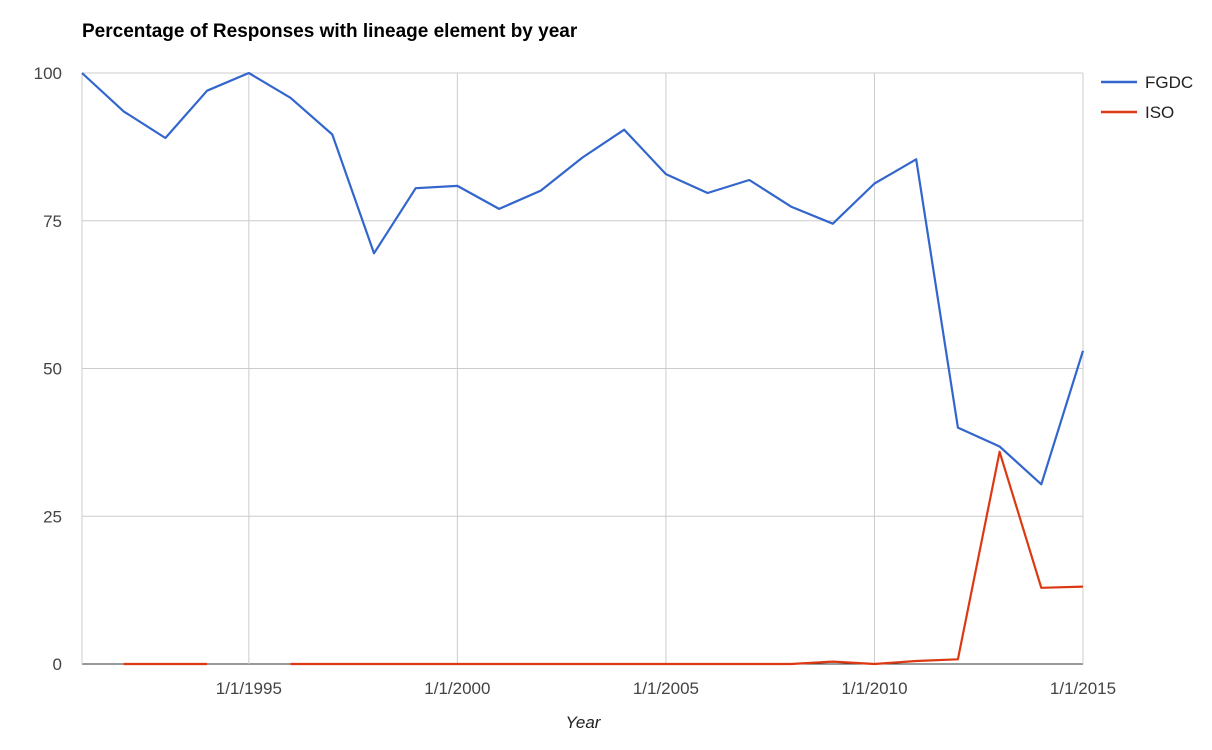 Image resolution: width=1212 pixels, height=750 pixels. I want to click on x-axis-title: Year, so click(584, 722).